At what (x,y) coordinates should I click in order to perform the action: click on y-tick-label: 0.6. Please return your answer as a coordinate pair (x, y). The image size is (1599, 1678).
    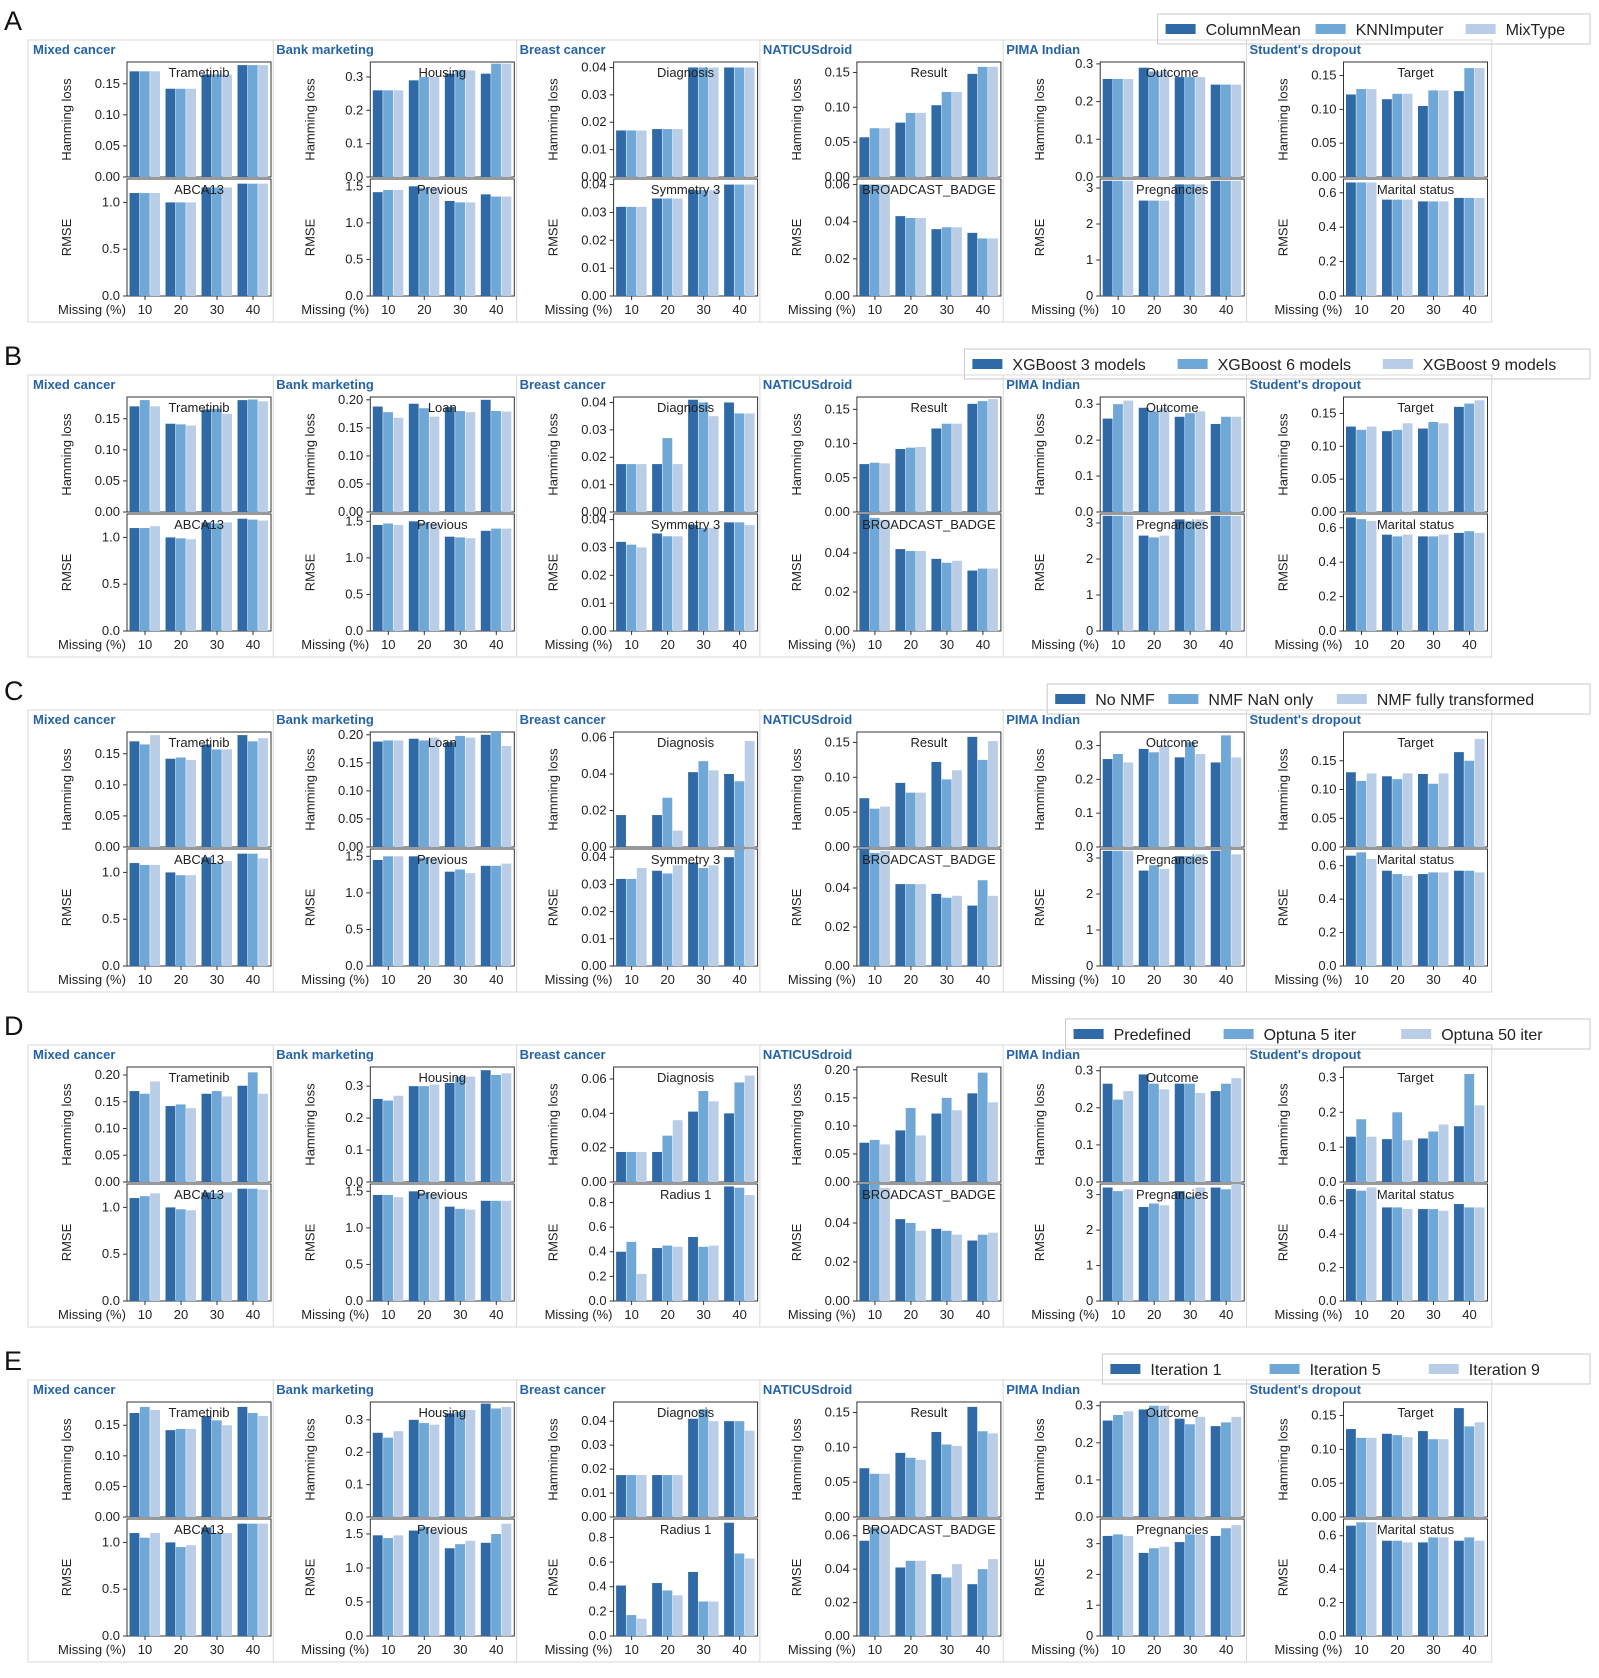
    Looking at the image, I should click on (598, 1561).